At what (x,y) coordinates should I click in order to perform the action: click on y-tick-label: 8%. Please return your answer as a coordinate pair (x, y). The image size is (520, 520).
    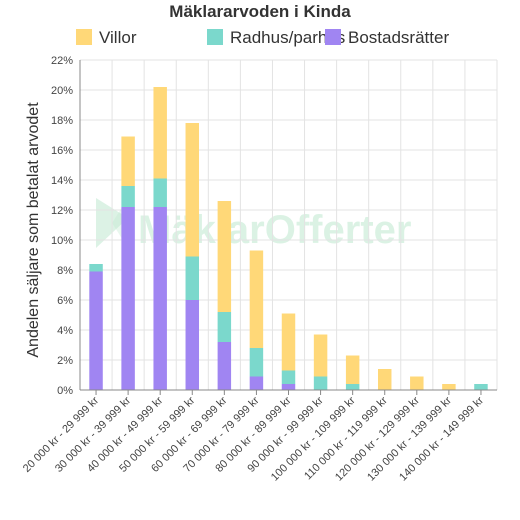
    Looking at the image, I should click on (65, 271).